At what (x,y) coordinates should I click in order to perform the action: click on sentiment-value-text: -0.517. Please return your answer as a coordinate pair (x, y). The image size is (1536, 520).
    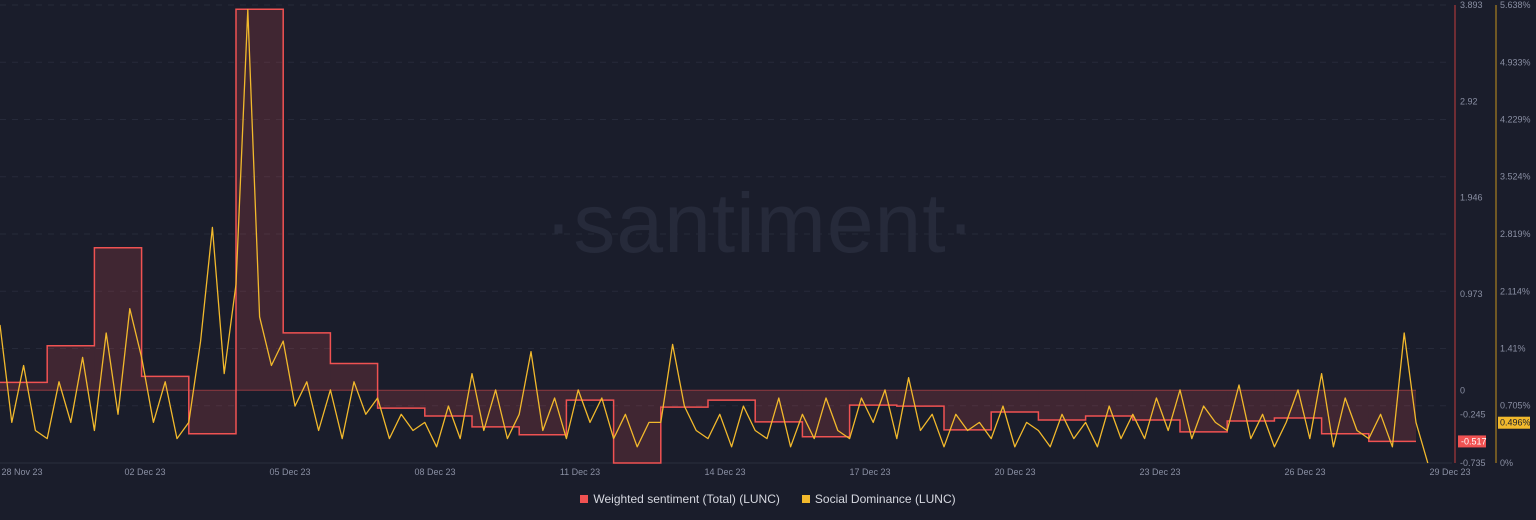
    Looking at the image, I should click on (1474, 441).